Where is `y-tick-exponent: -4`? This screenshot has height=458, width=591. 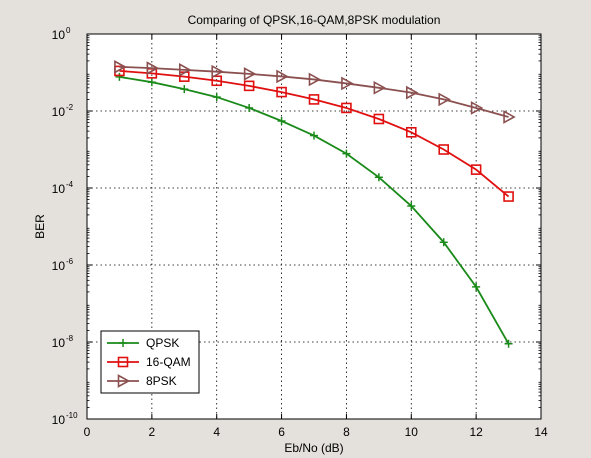 y-tick-exponent: -4 is located at coordinates (70, 184).